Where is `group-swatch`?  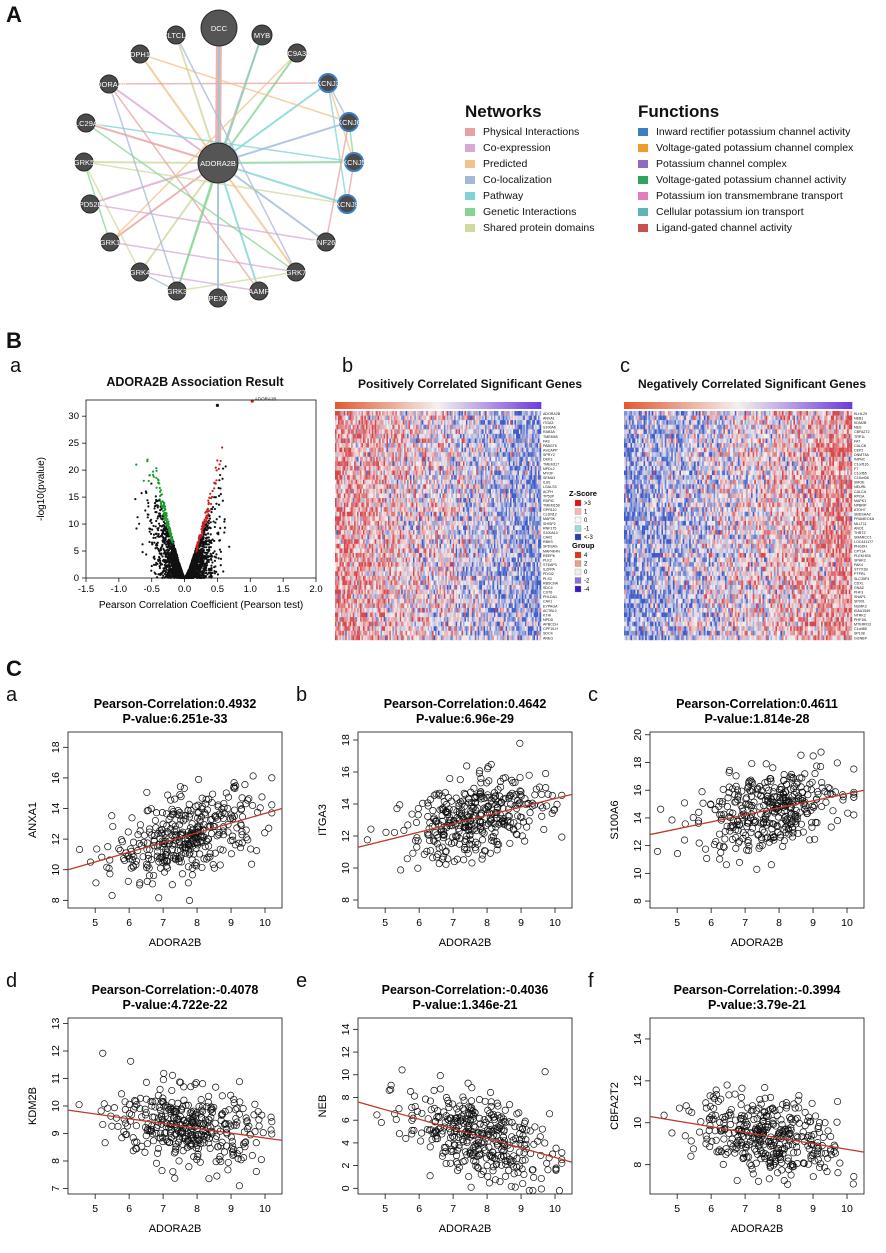 group-swatch is located at coordinates (578, 563).